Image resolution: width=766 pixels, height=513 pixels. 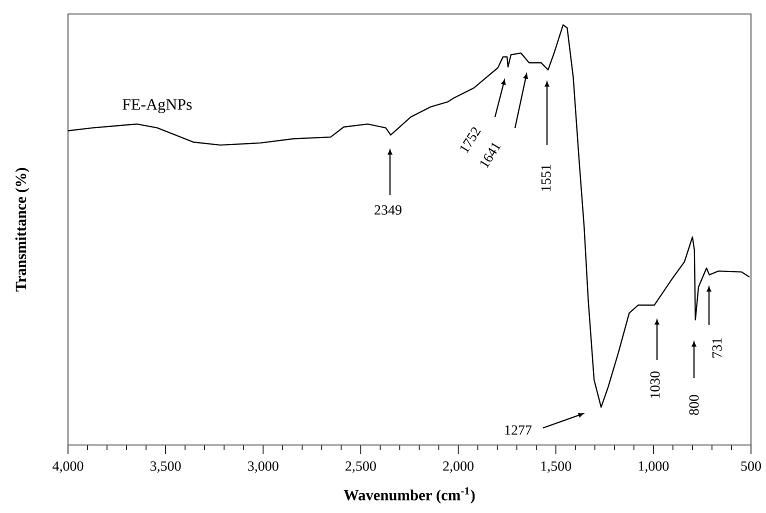 I want to click on annotation: 800, so click(x=694, y=405).